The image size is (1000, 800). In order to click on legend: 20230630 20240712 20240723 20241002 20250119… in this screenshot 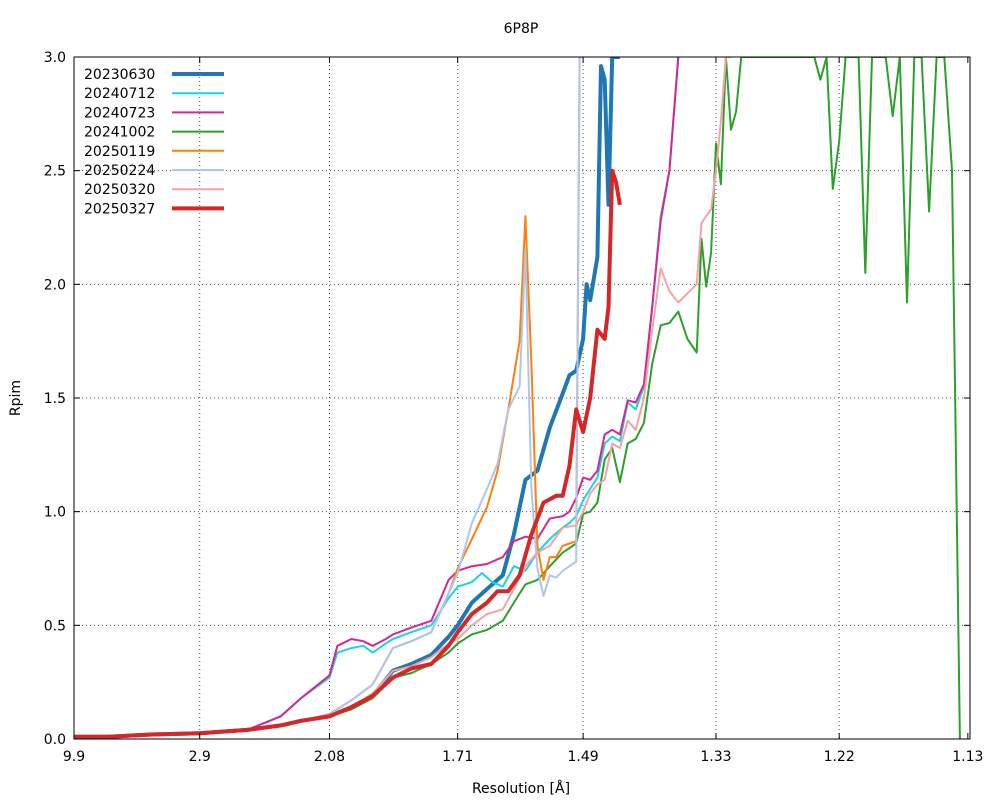, I will do `click(154, 142)`.